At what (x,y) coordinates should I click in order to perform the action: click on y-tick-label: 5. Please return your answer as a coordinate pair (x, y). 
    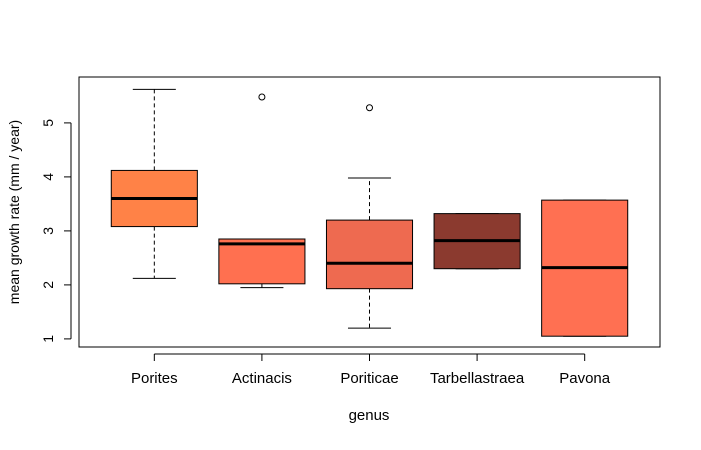
    Looking at the image, I should click on (48, 123).